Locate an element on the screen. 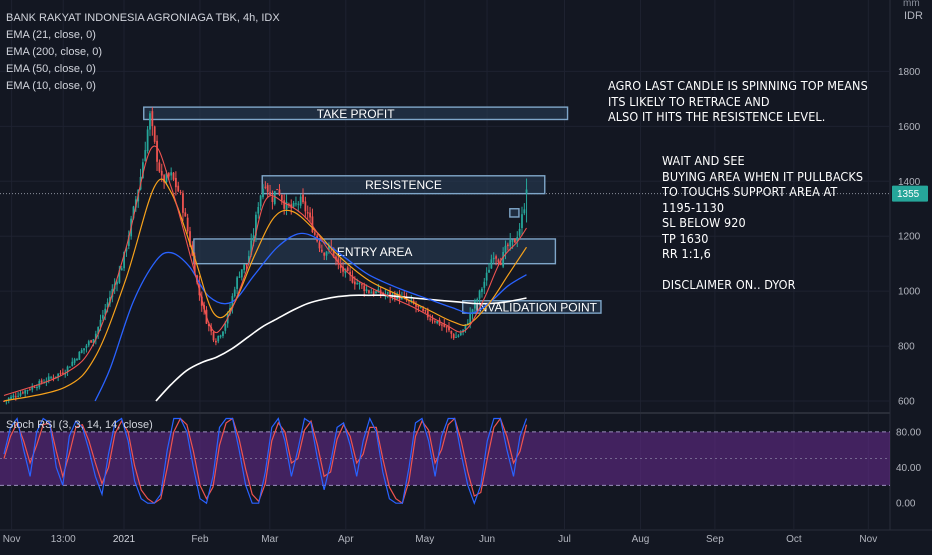 This screenshot has width=932, height=555. zone-label: INVALIDATION POINT is located at coordinates (536, 307).